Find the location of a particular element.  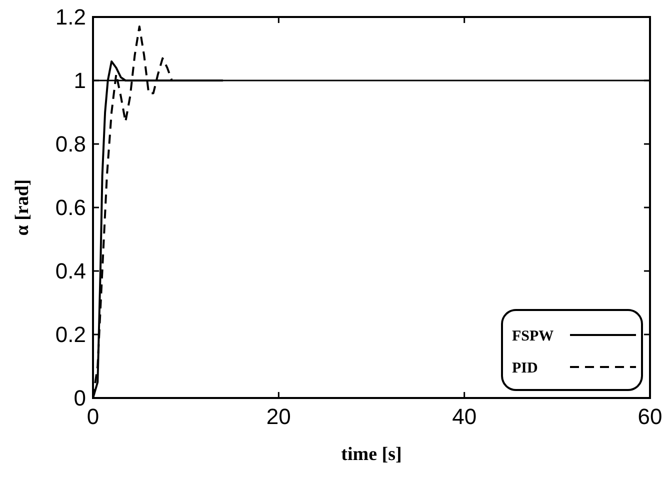

y-tick-label: 0.8 is located at coordinates (70, 144).